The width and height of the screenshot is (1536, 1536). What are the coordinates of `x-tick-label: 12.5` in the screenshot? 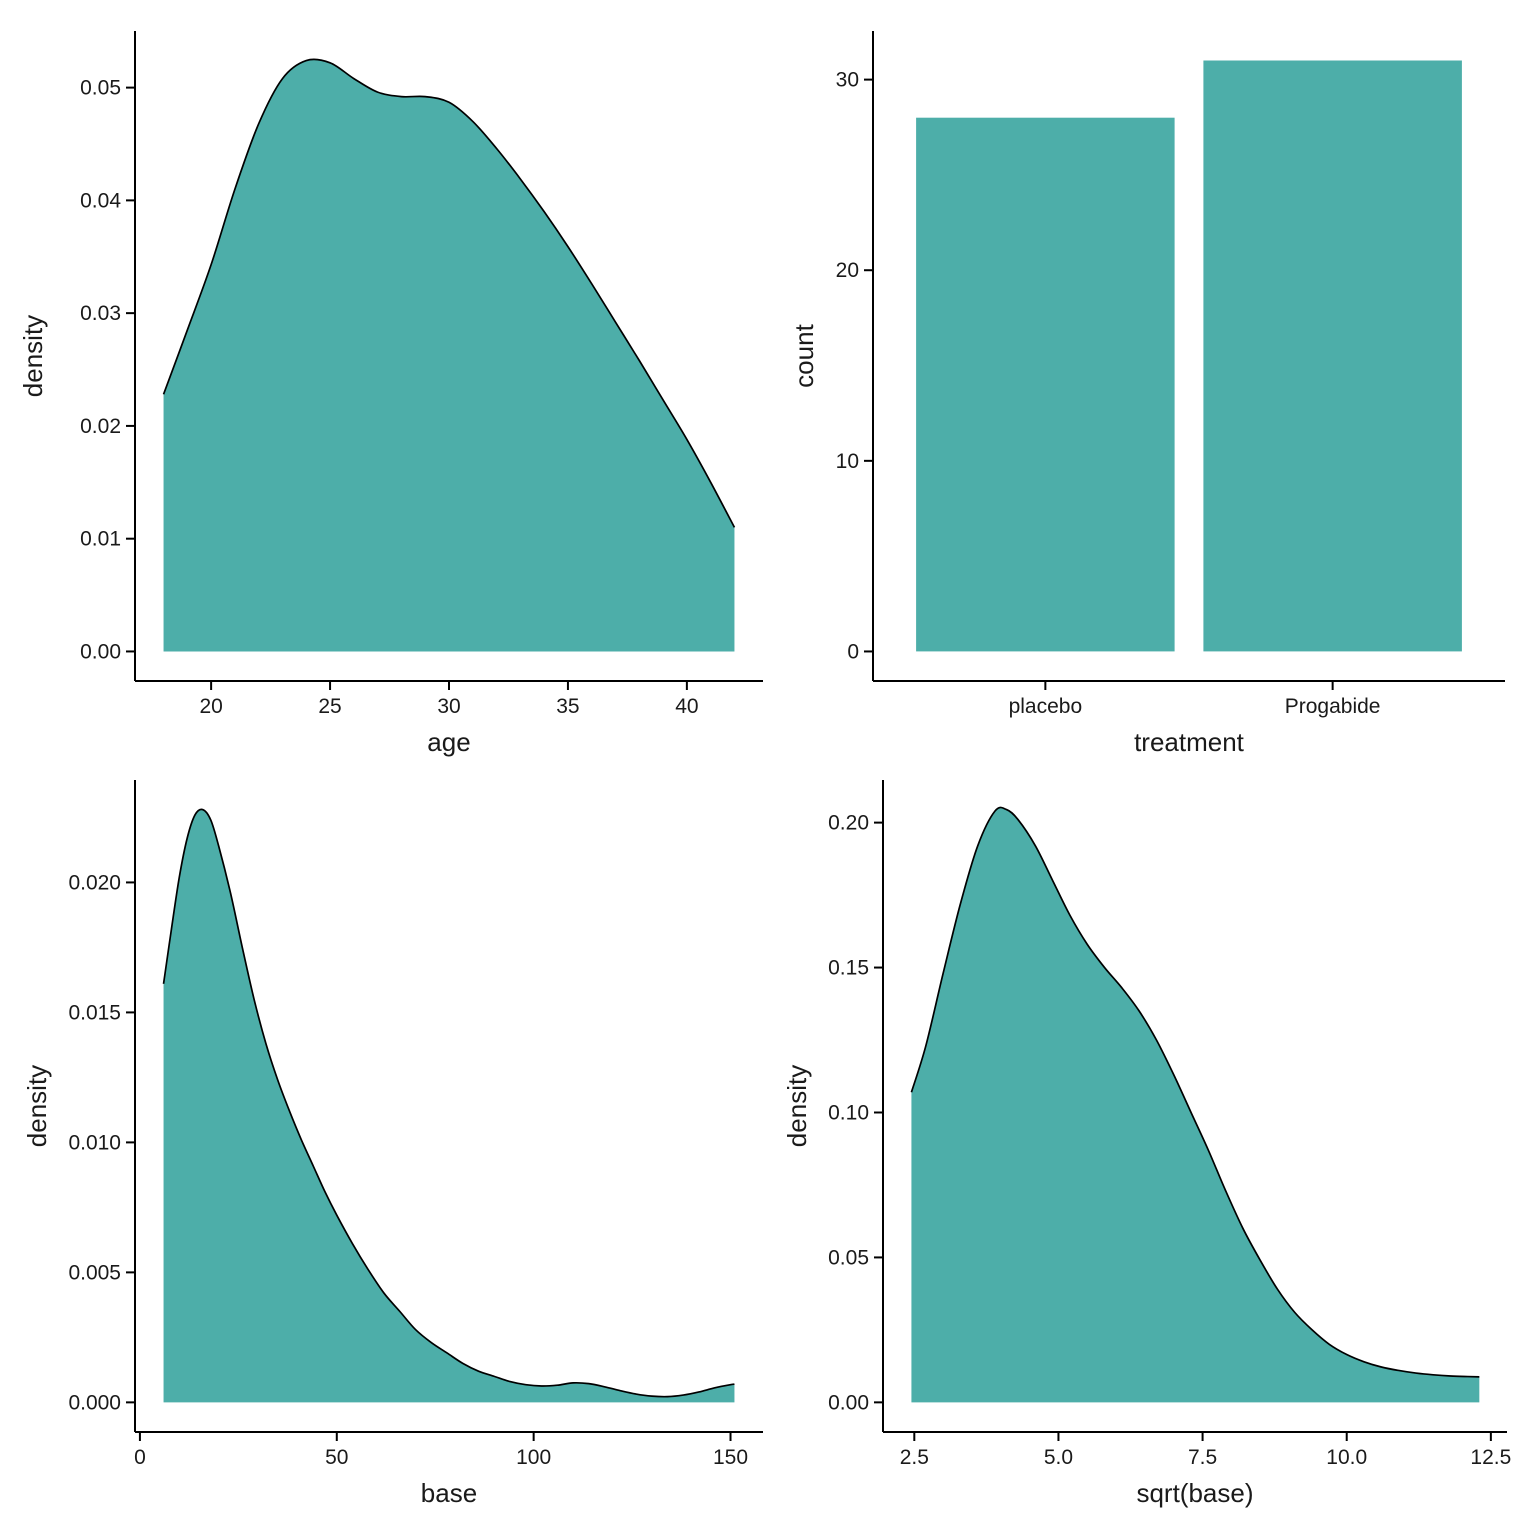 It's located at (1490, 1457).